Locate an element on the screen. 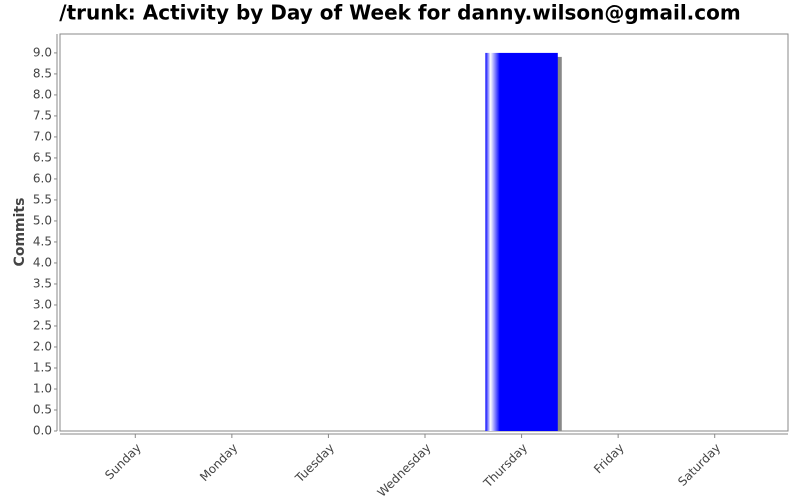  y-tick-label: 6.5 is located at coordinates (42, 157).